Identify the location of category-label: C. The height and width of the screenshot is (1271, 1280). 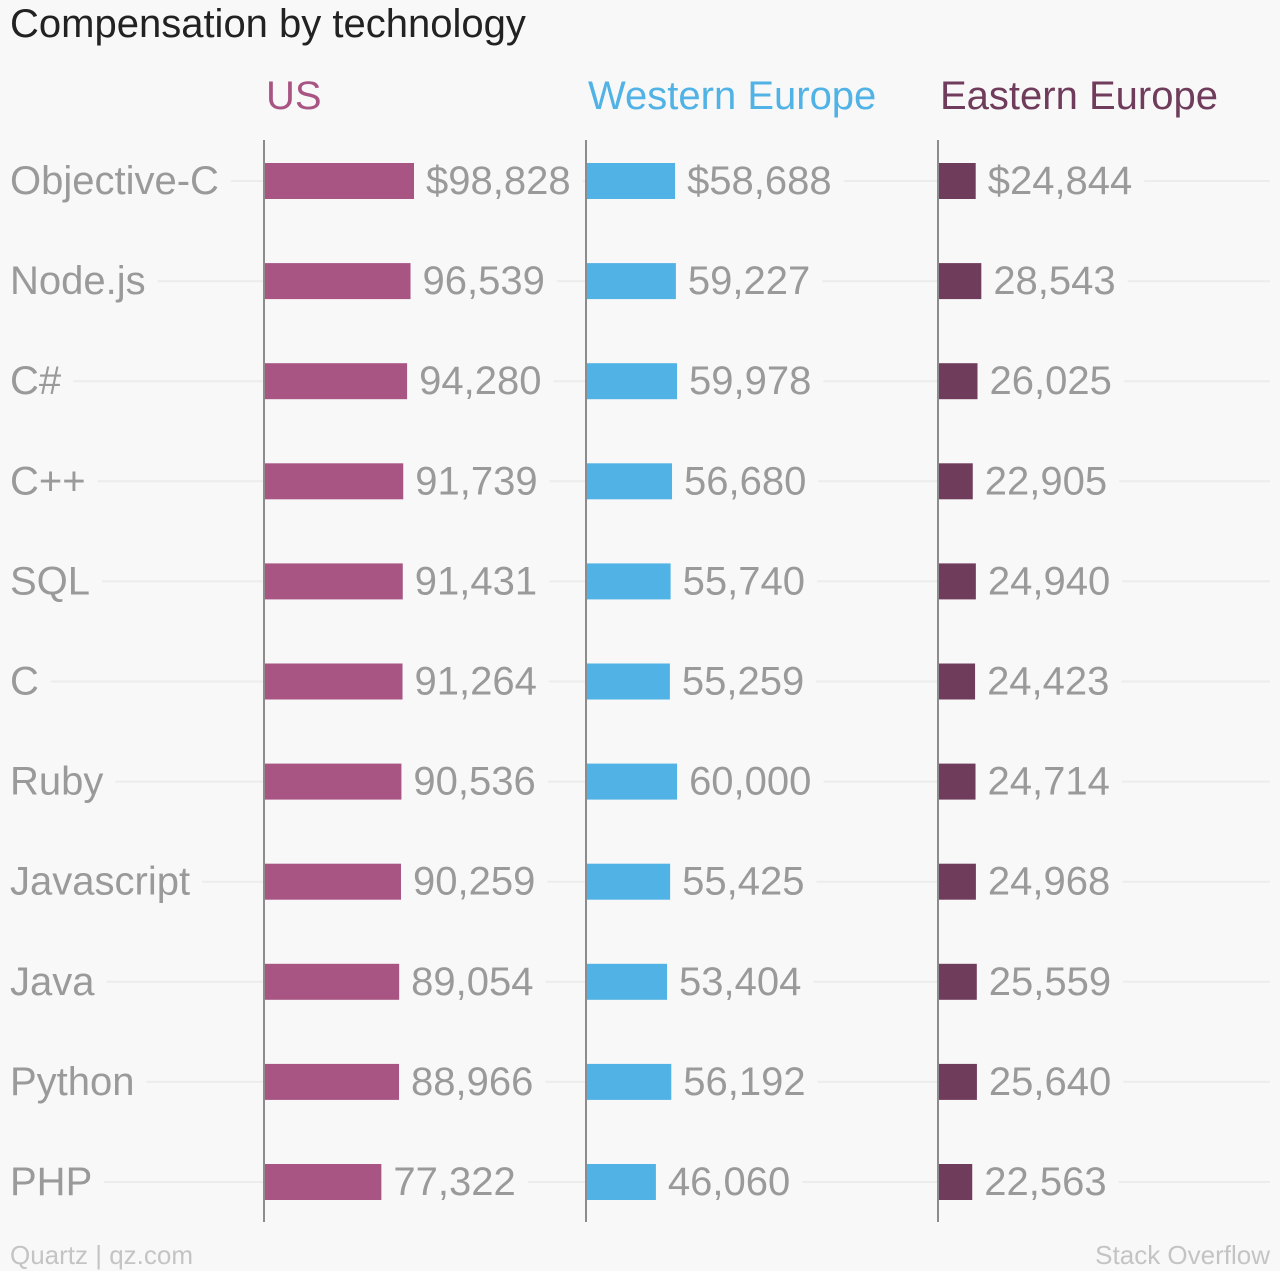
(24, 682).